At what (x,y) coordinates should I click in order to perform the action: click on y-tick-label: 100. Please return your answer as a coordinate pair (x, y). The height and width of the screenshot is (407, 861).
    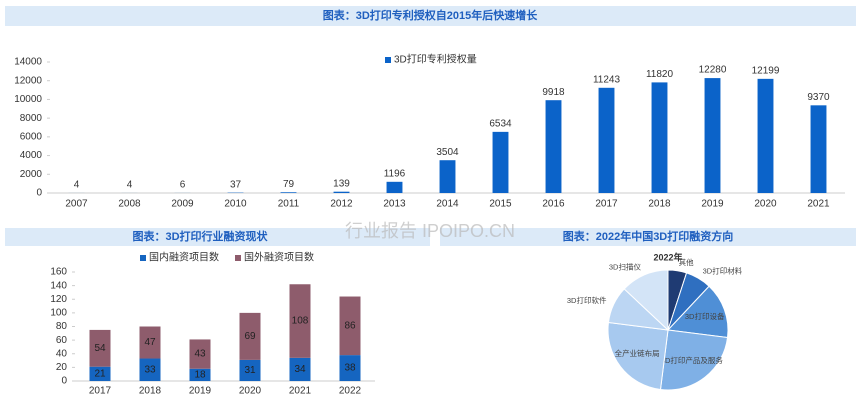
    Looking at the image, I should click on (58, 313).